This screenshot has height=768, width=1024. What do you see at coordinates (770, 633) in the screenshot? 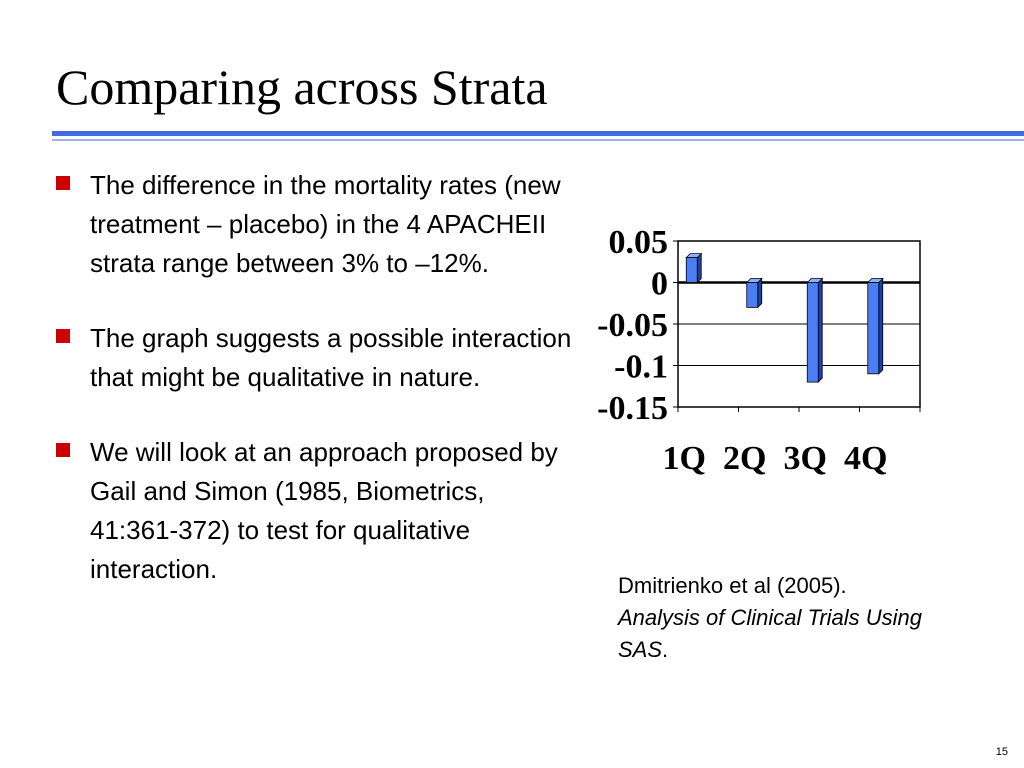
I see `citation-book-title: Analysis of Clinical Trials Using SAS` at bounding box center [770, 633].